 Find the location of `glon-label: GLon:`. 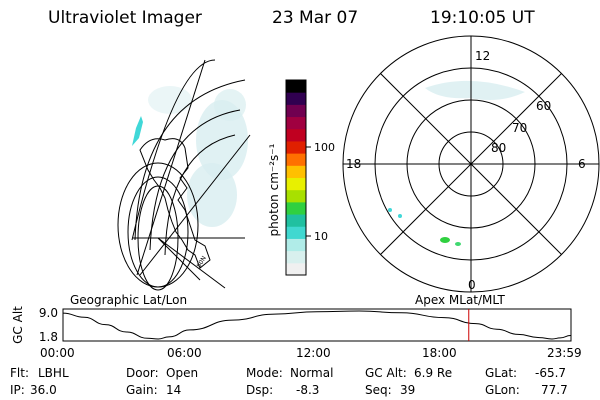

glon-label: GLon: is located at coordinates (502, 390).